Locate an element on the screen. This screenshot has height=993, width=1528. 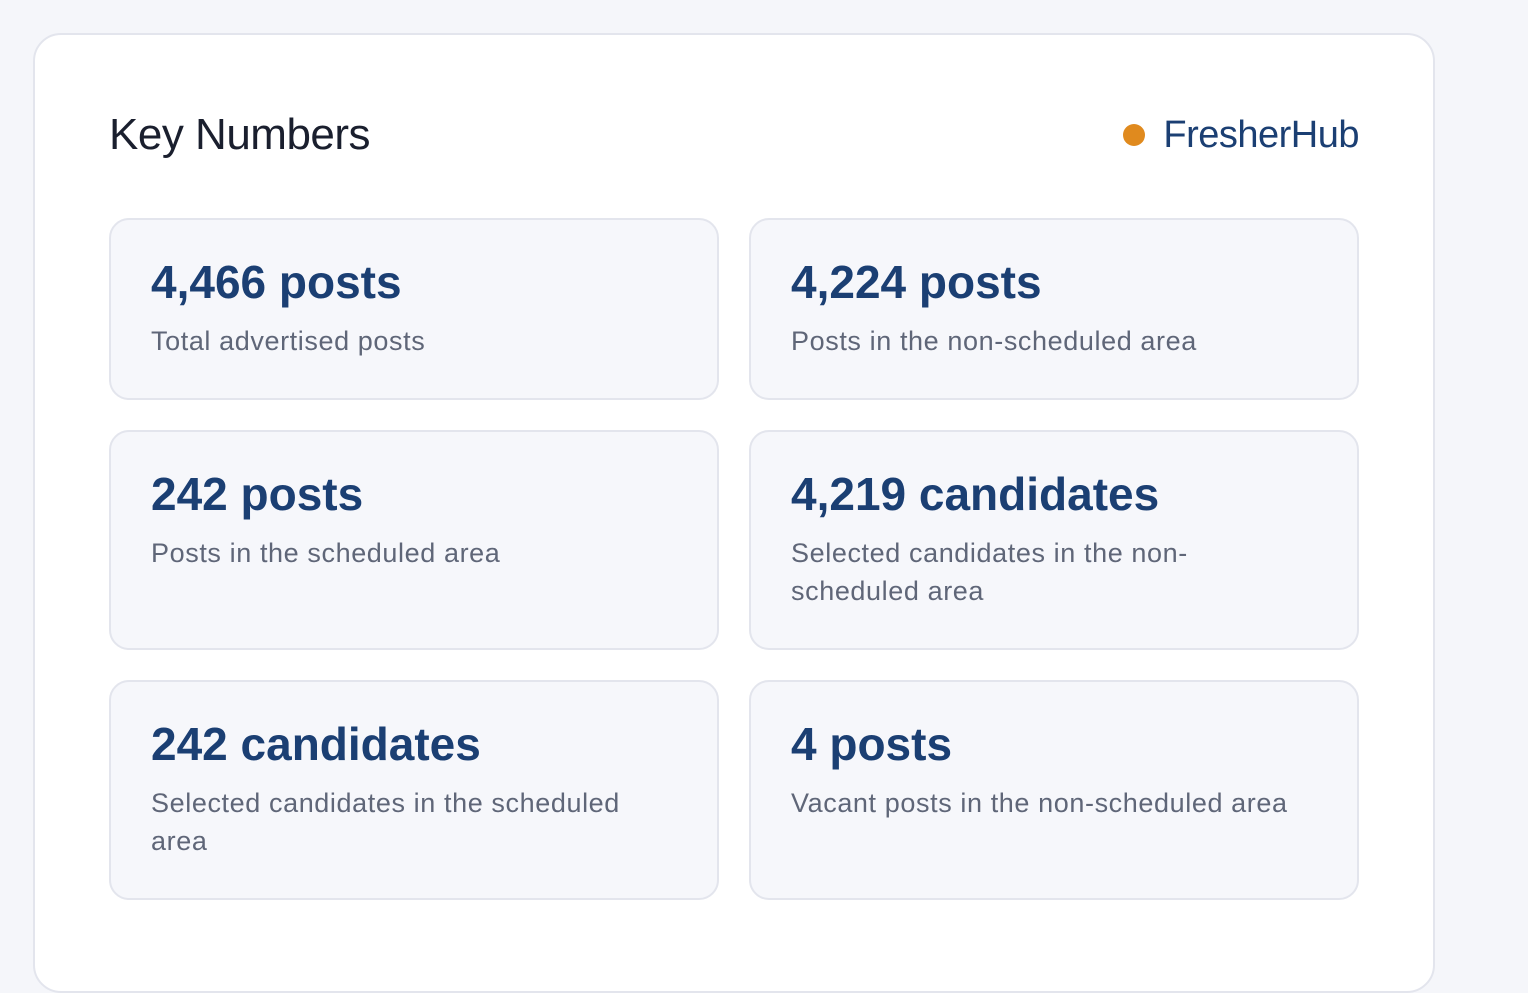
panel-header: Key Numbers FresherHub is located at coordinates (734, 135).